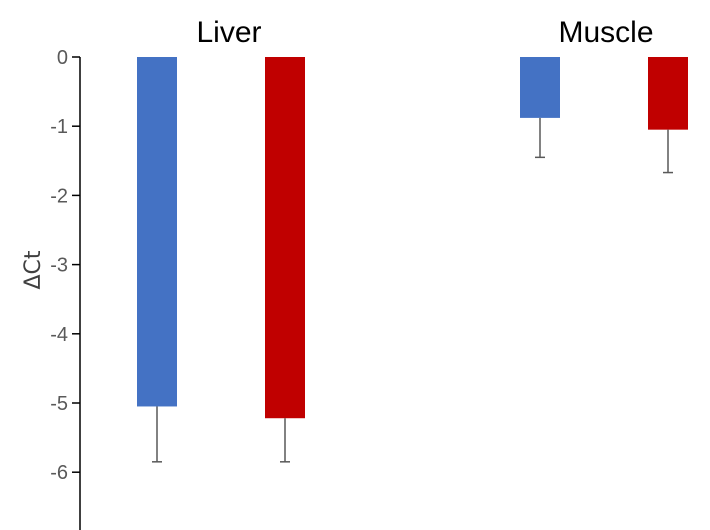 This screenshot has height=530, width=710. I want to click on y-axis: 0 -1 -2 -3 -4 -5 -6, so click(65, 288).